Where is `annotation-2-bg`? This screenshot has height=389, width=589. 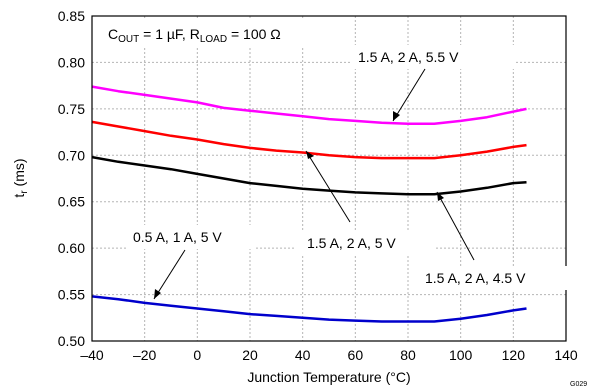
annotation-2-bg is located at coordinates (365, 243).